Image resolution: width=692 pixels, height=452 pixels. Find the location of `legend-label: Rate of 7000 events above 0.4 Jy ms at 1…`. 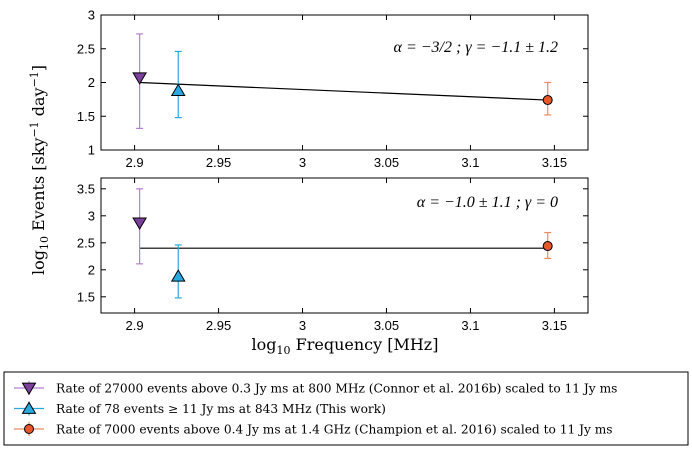

legend-label: Rate of 7000 events above 0.4 Jy ms at 1… is located at coordinates (334, 430).